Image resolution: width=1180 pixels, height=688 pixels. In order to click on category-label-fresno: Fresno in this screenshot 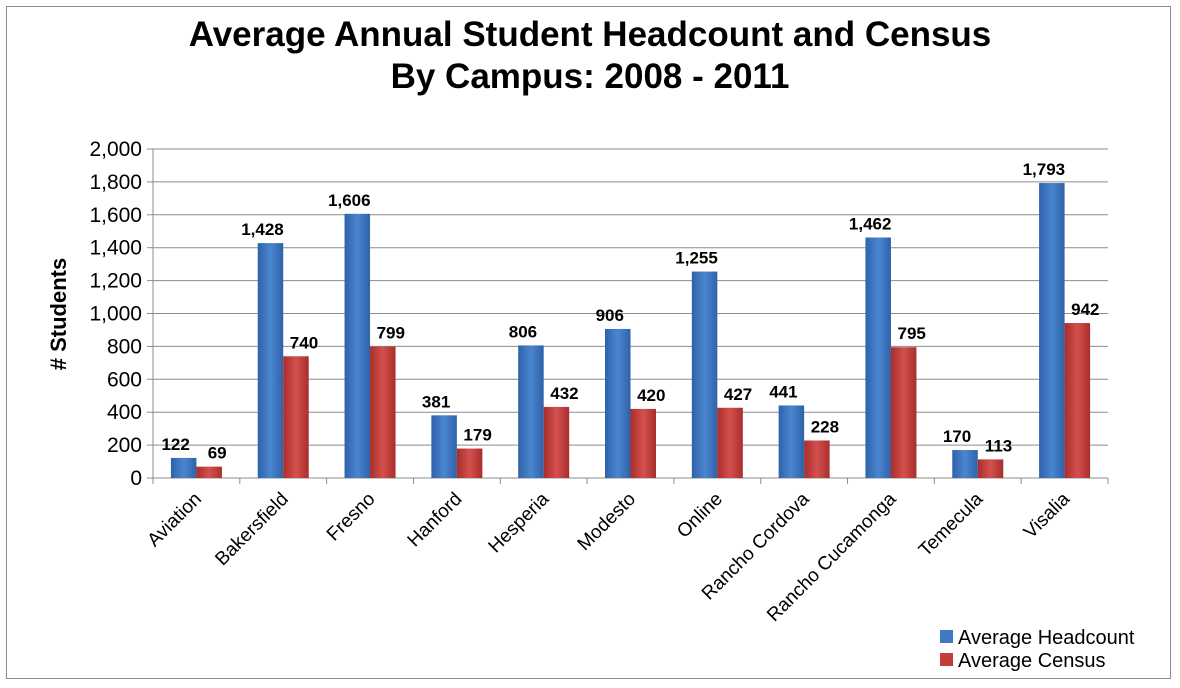, I will do `click(351, 517)`.